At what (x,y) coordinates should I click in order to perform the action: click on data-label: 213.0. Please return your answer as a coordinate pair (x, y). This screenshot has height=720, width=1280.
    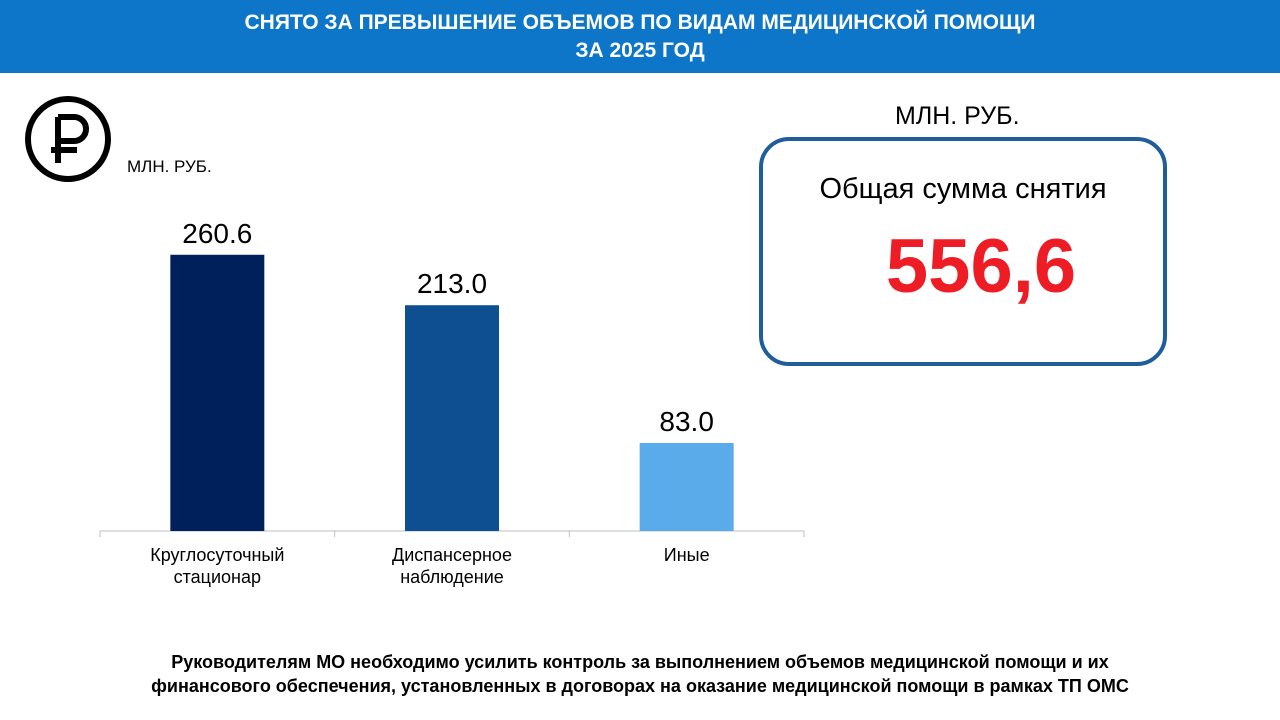
    Looking at the image, I should click on (452, 283).